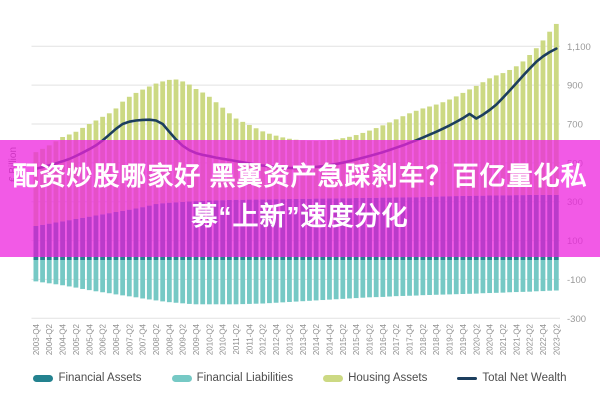  Describe the element at coordinates (289, 339) in the screenshot. I see `x-tick-label: 2013-Q2` at that location.